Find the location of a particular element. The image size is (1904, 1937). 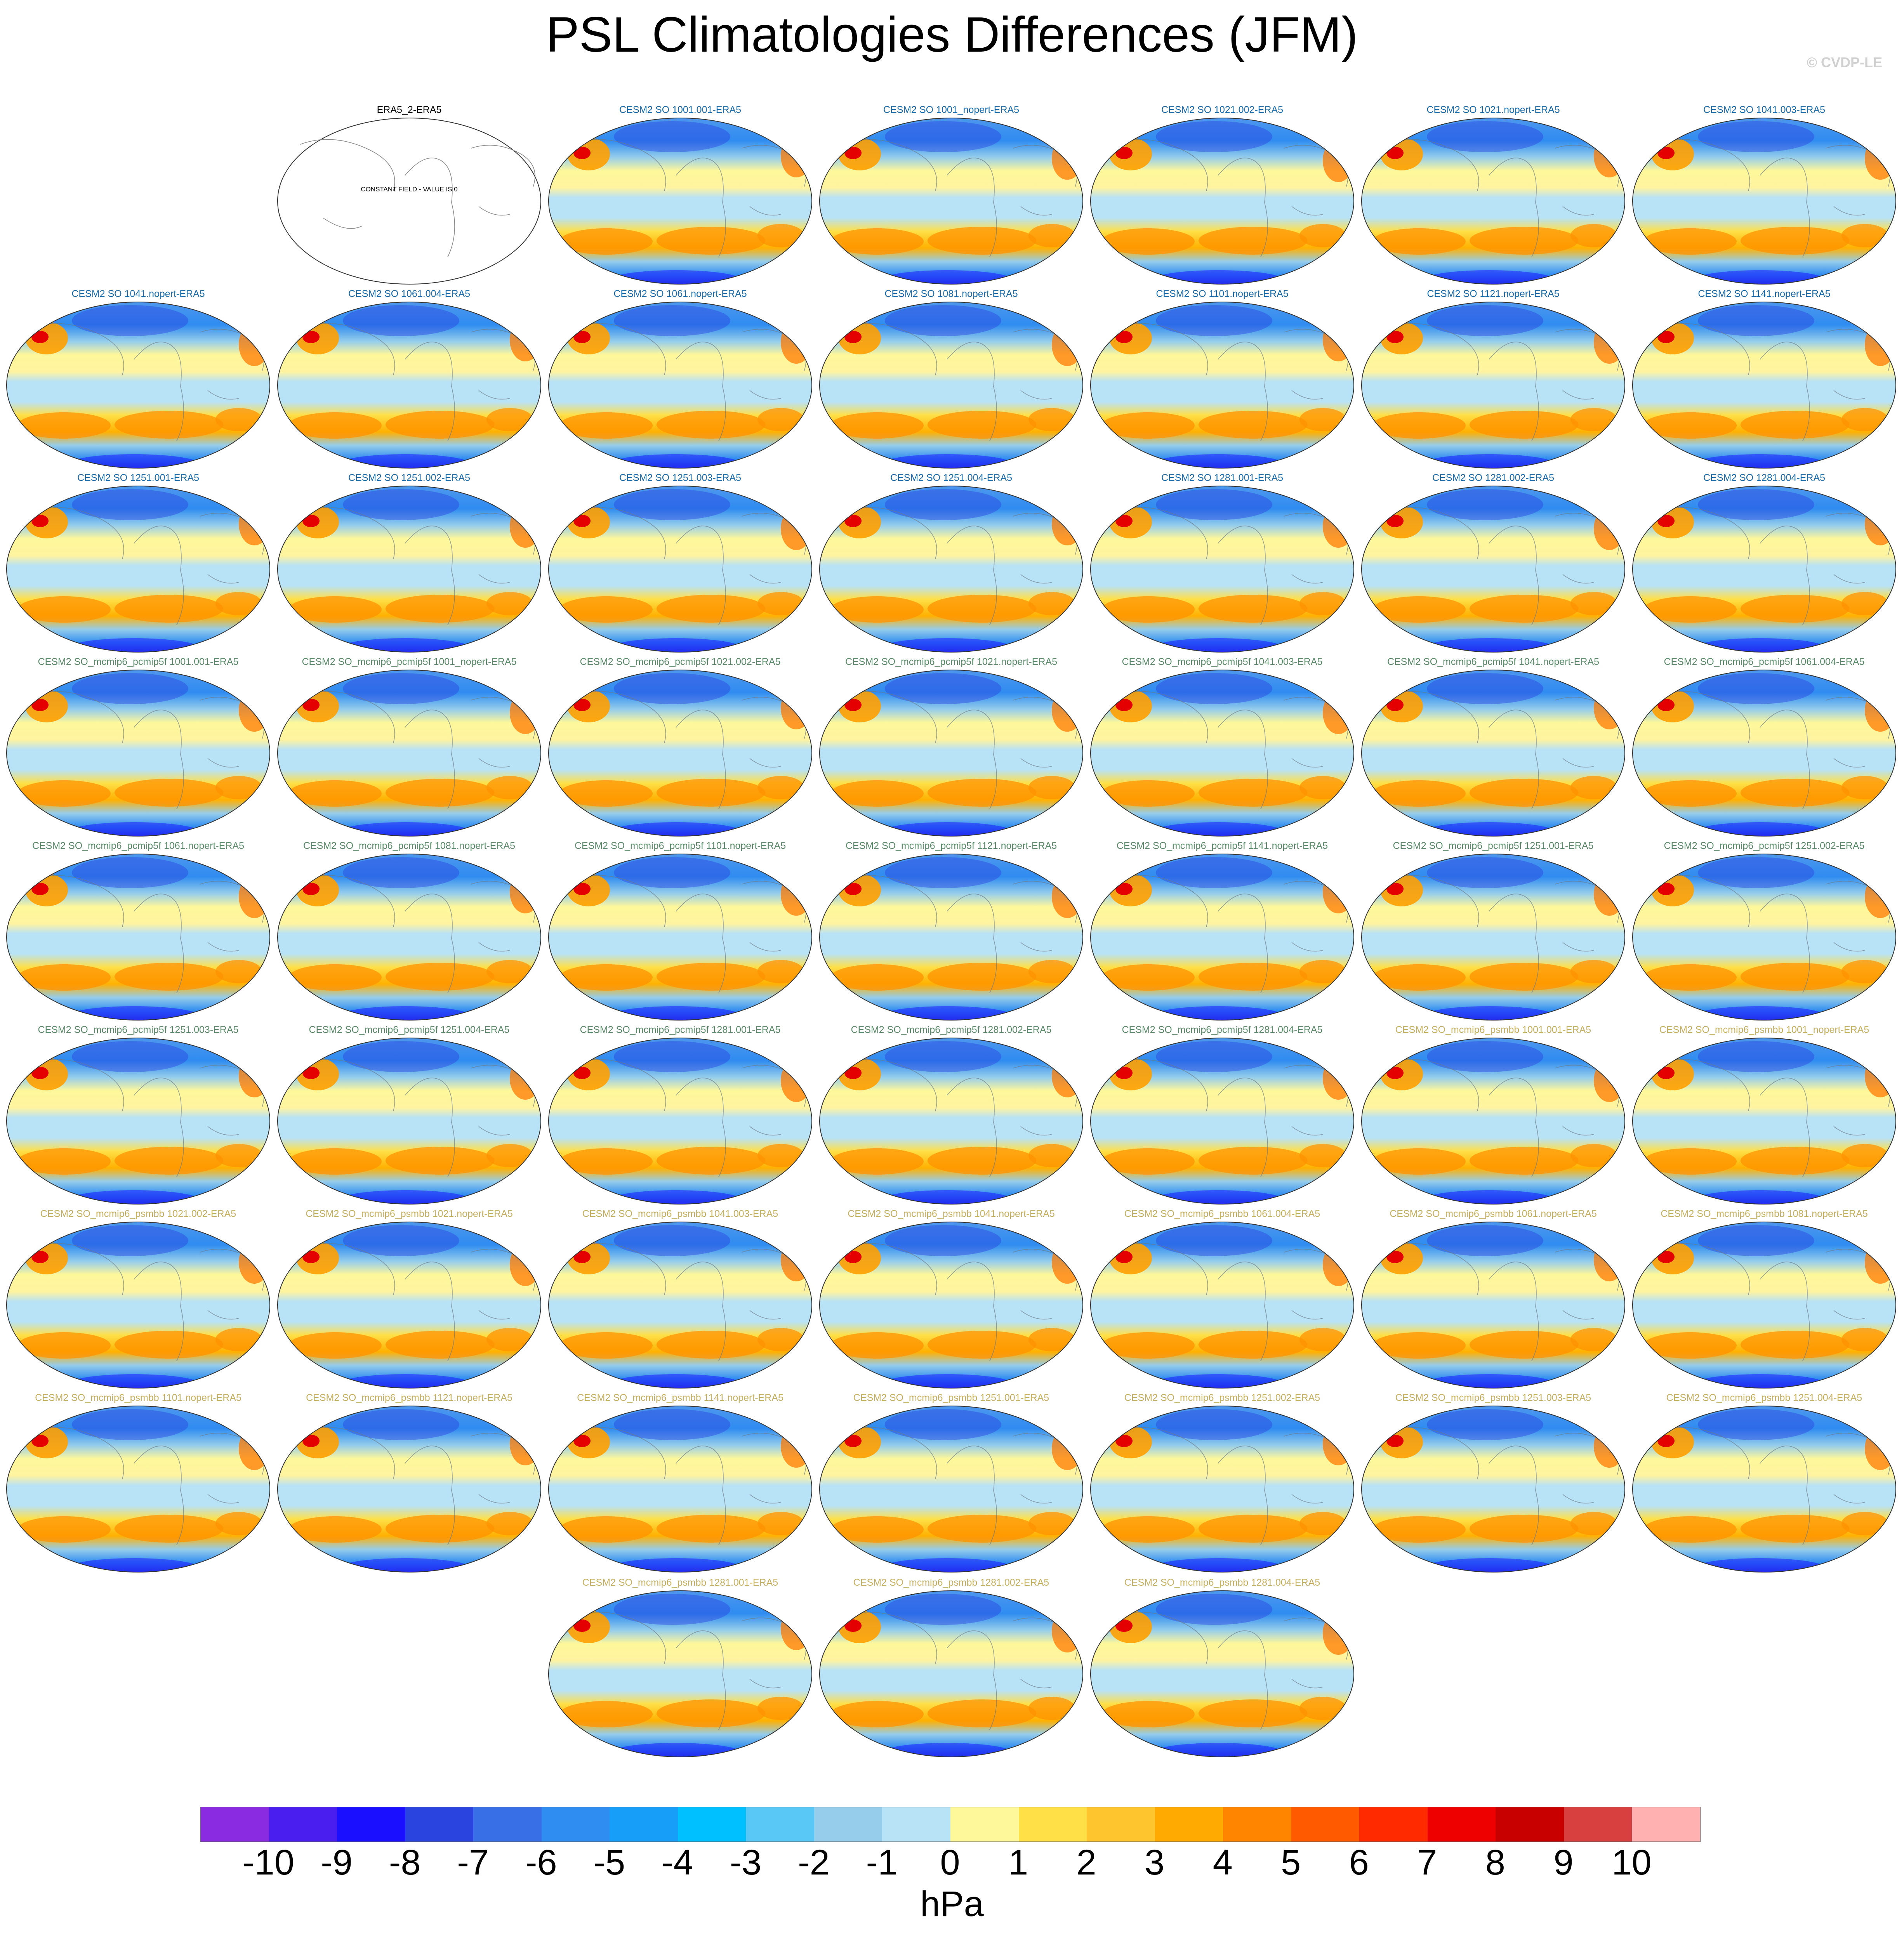

colorbar-tick-label: -7 is located at coordinates (473, 1862).